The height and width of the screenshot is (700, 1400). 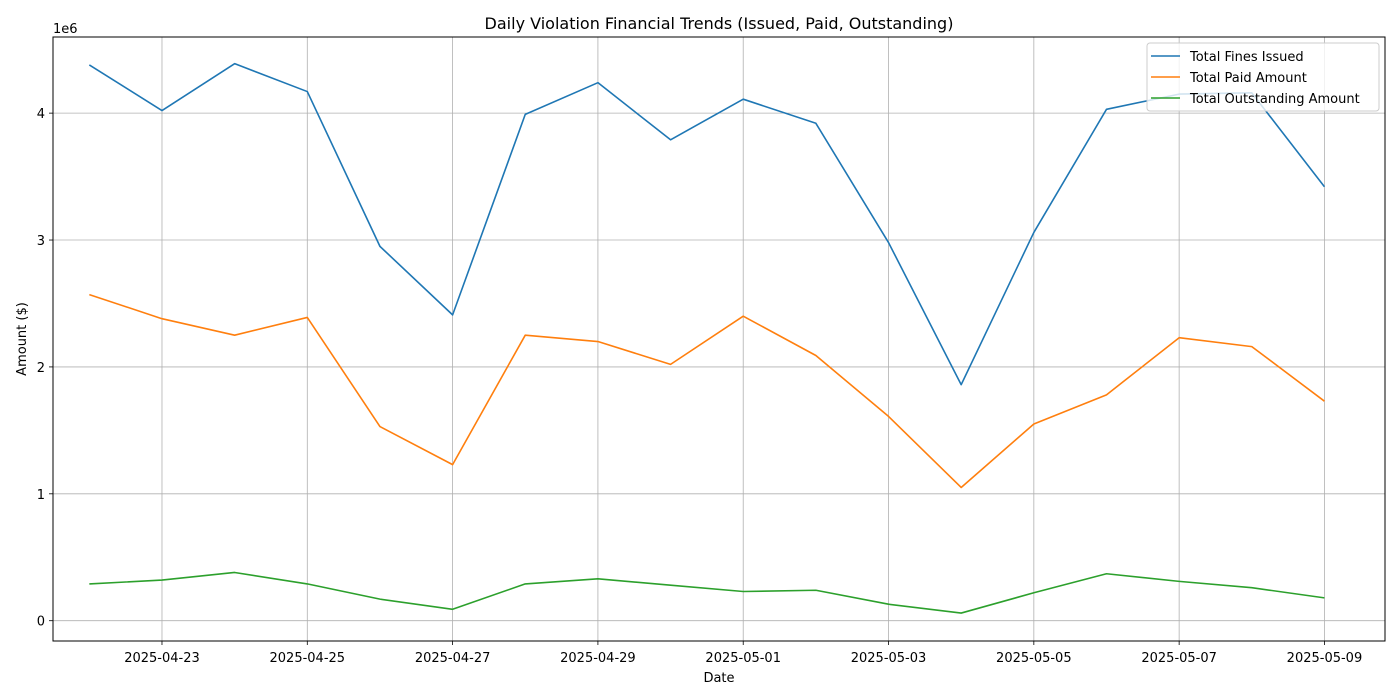 I want to click on legend-label-total-paid-amount: Total Paid Amount, so click(x=1248, y=78).